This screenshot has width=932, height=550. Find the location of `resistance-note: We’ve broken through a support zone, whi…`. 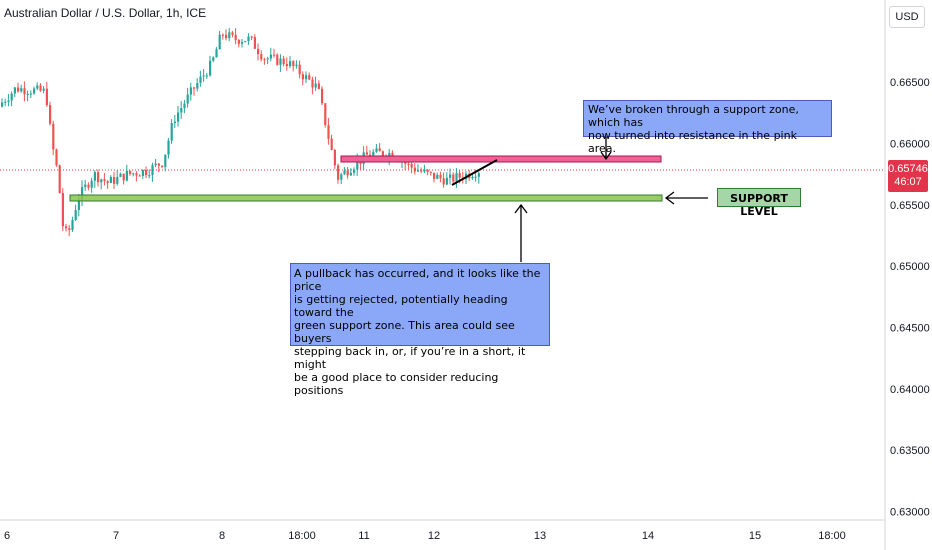

resistance-note: We’ve broken through a support zone, whi… is located at coordinates (707, 127).